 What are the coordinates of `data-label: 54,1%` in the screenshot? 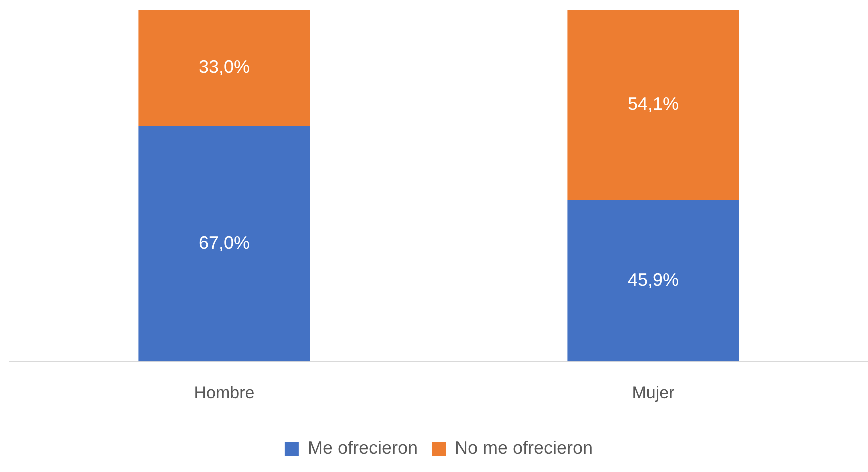 It's located at (654, 104).